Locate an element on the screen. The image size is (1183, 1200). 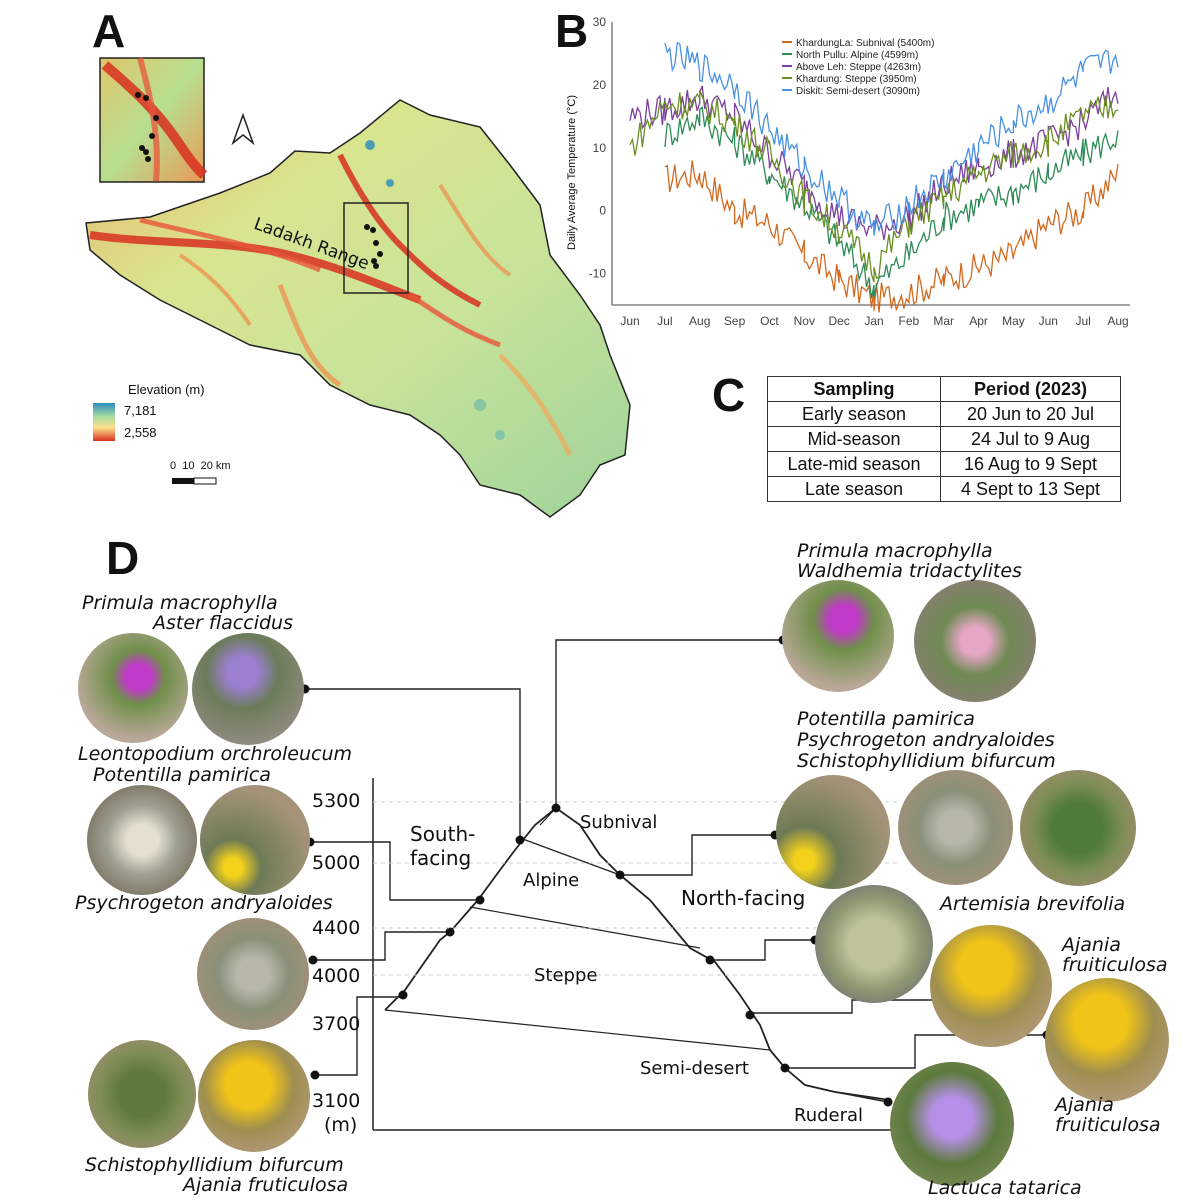
zone-steppe: Steppe is located at coordinates (566, 975).